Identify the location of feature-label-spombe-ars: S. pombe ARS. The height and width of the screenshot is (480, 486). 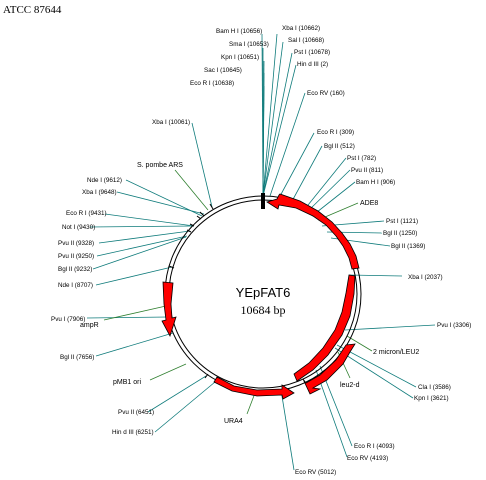
(160, 165).